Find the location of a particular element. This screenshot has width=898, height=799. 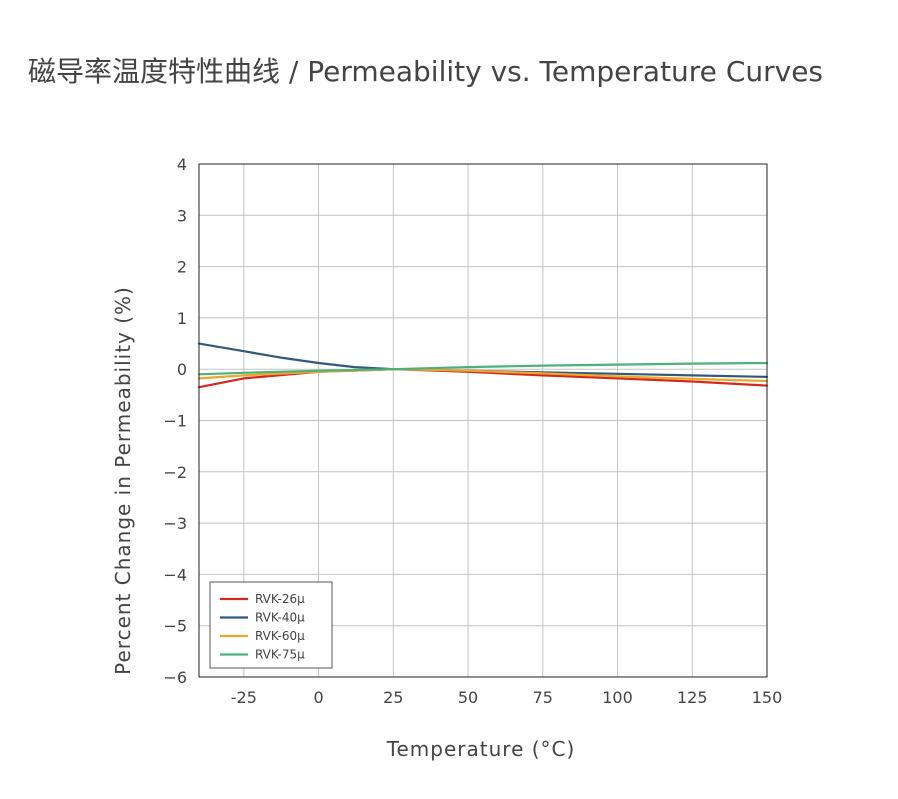

y-tick-labels: 4 3 2 1 0 −1 −2 −3 −4 −5 −6 is located at coordinates (175, 421).